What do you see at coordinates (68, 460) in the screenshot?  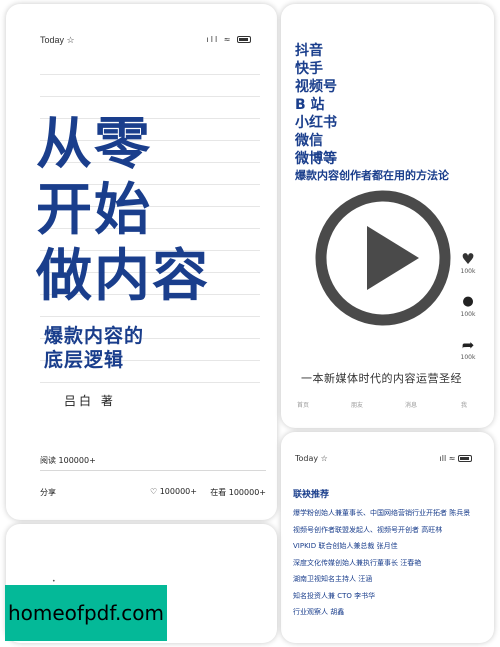 I see `read-count: 阅读 100000+` at bounding box center [68, 460].